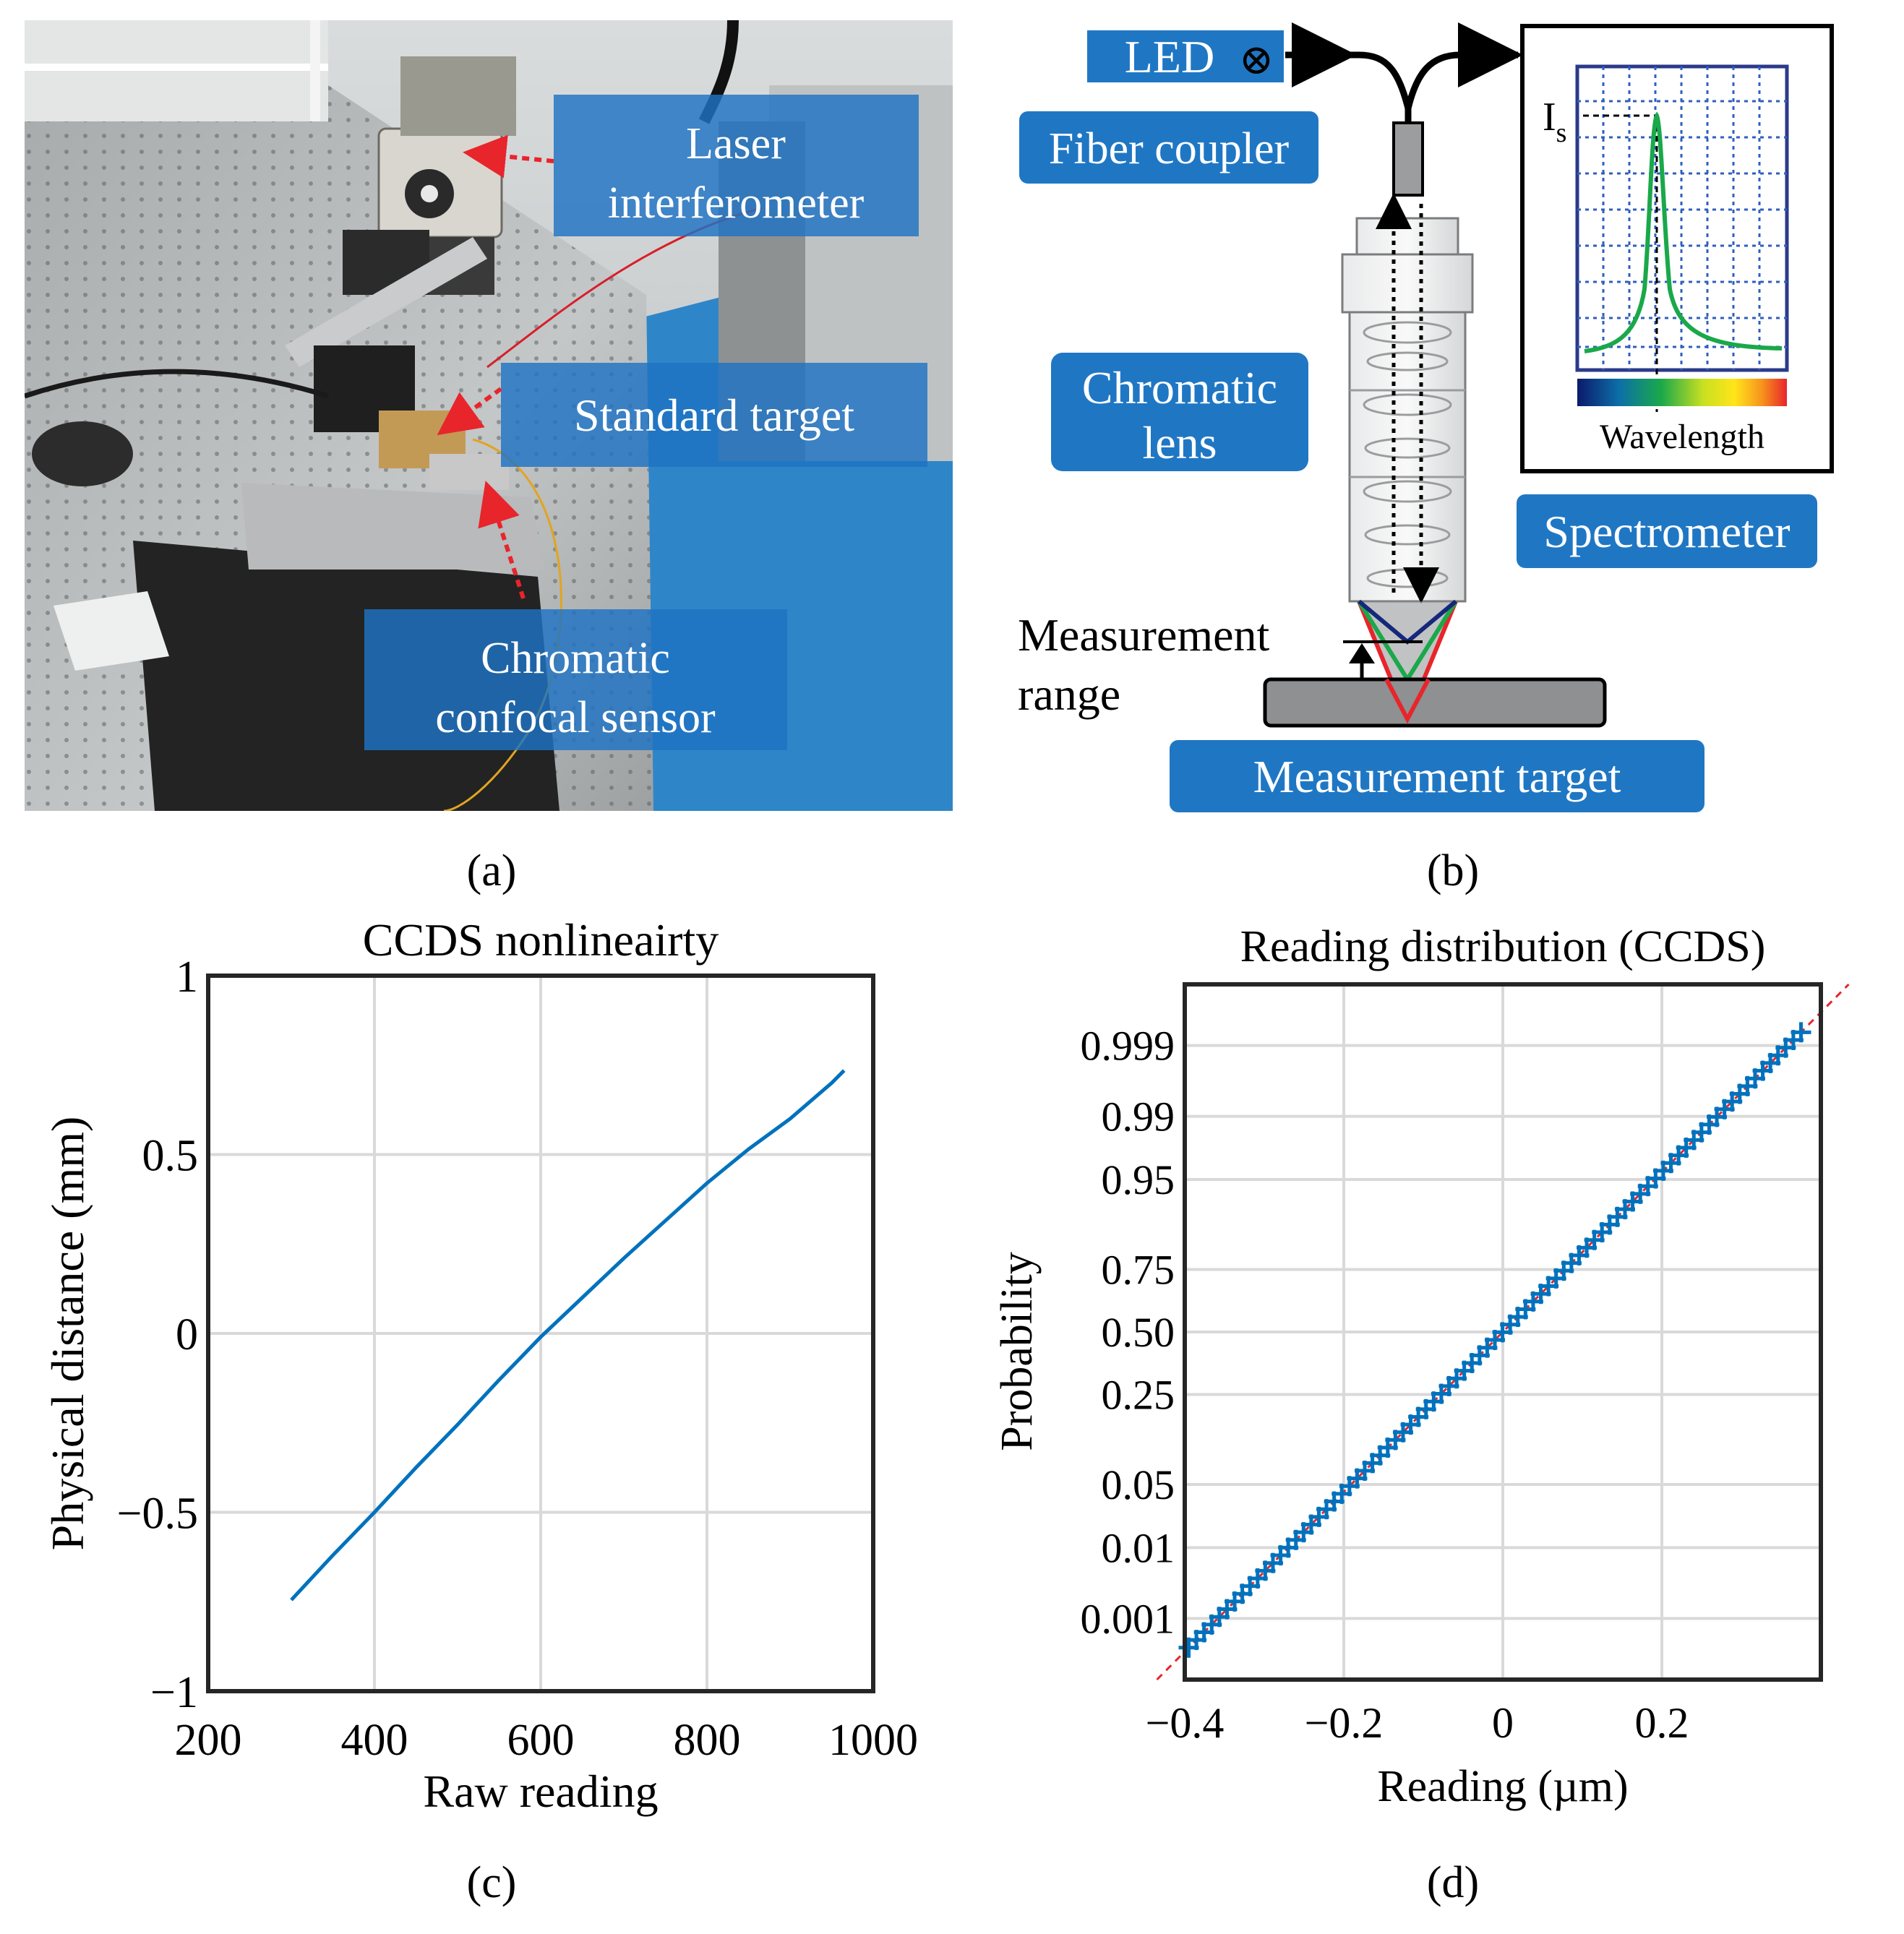 The height and width of the screenshot is (1934, 1904). I want to click on x-tick-label: 600, so click(541, 1740).